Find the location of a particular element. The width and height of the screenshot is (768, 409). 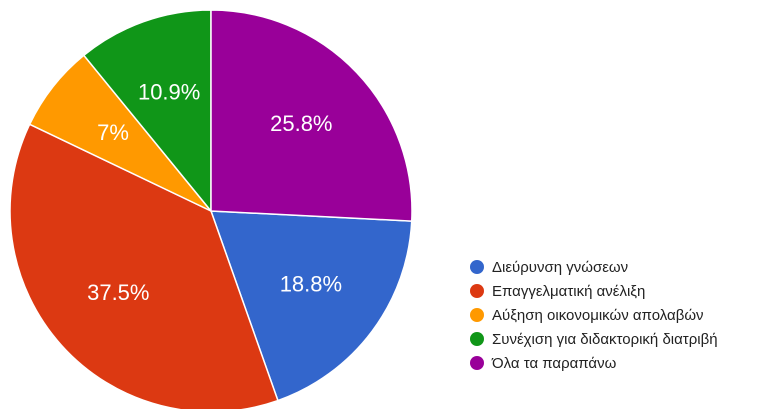

value-label: 25.8% is located at coordinates (301, 123).